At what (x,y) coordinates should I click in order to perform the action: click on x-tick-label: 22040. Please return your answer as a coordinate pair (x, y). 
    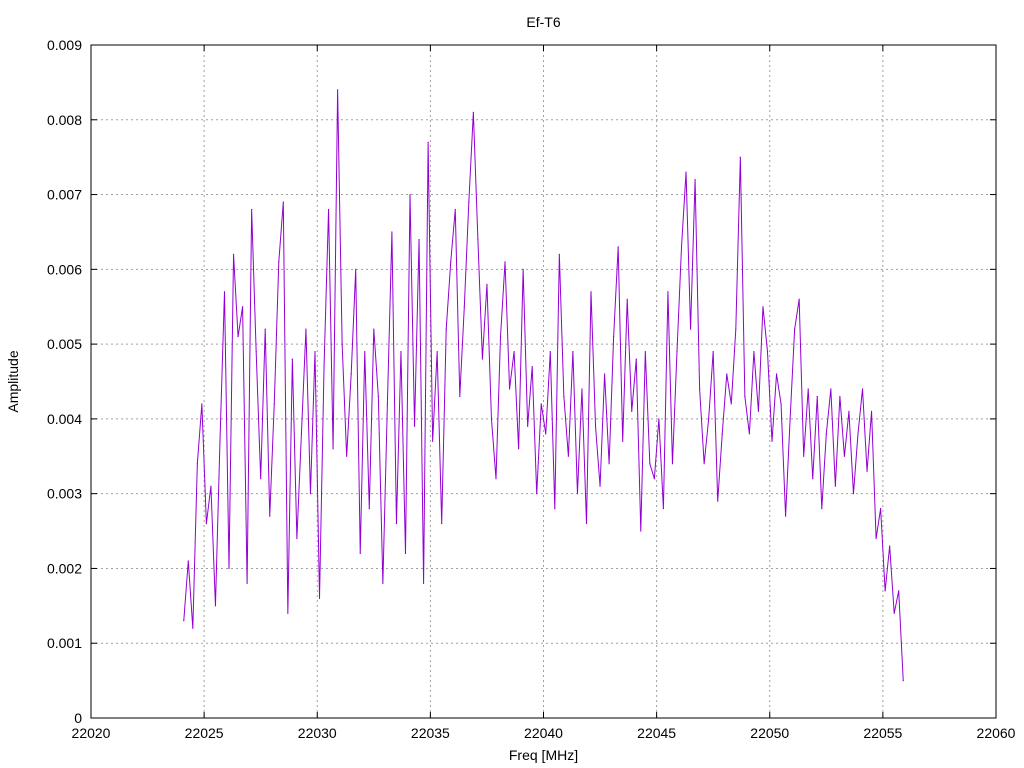
    Looking at the image, I should click on (543, 733).